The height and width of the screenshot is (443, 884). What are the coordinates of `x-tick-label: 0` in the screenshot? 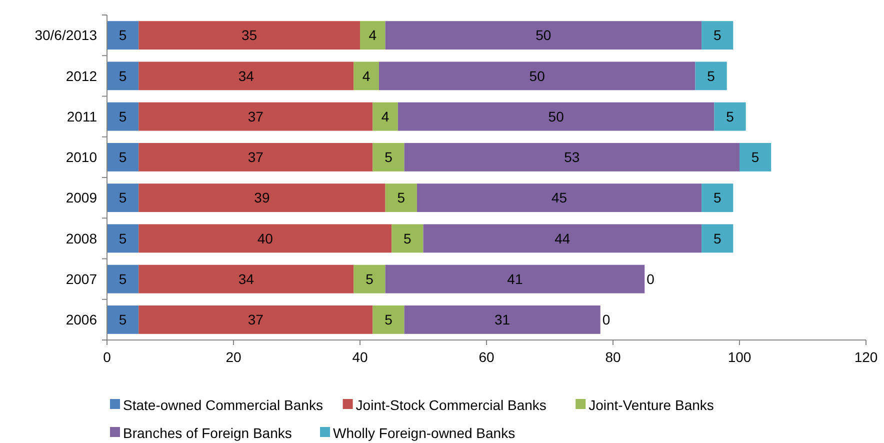 It's located at (107, 357).